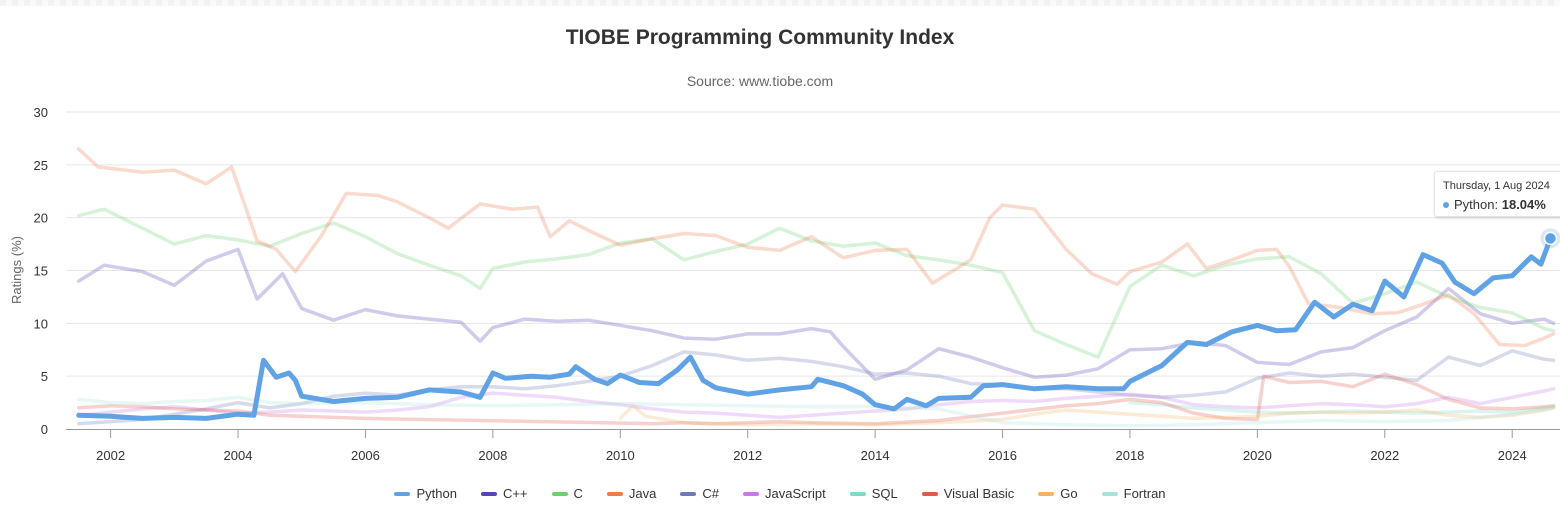  What do you see at coordinates (1257, 455) in the screenshot?
I see `x-tick-label: 2020` at bounding box center [1257, 455].